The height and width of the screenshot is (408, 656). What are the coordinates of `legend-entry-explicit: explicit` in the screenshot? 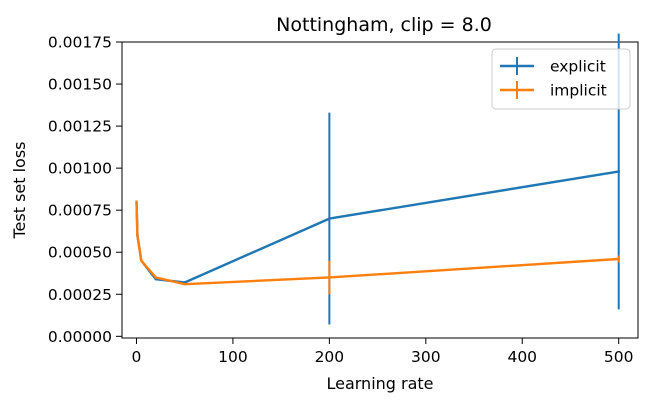 It's located at (553, 66).